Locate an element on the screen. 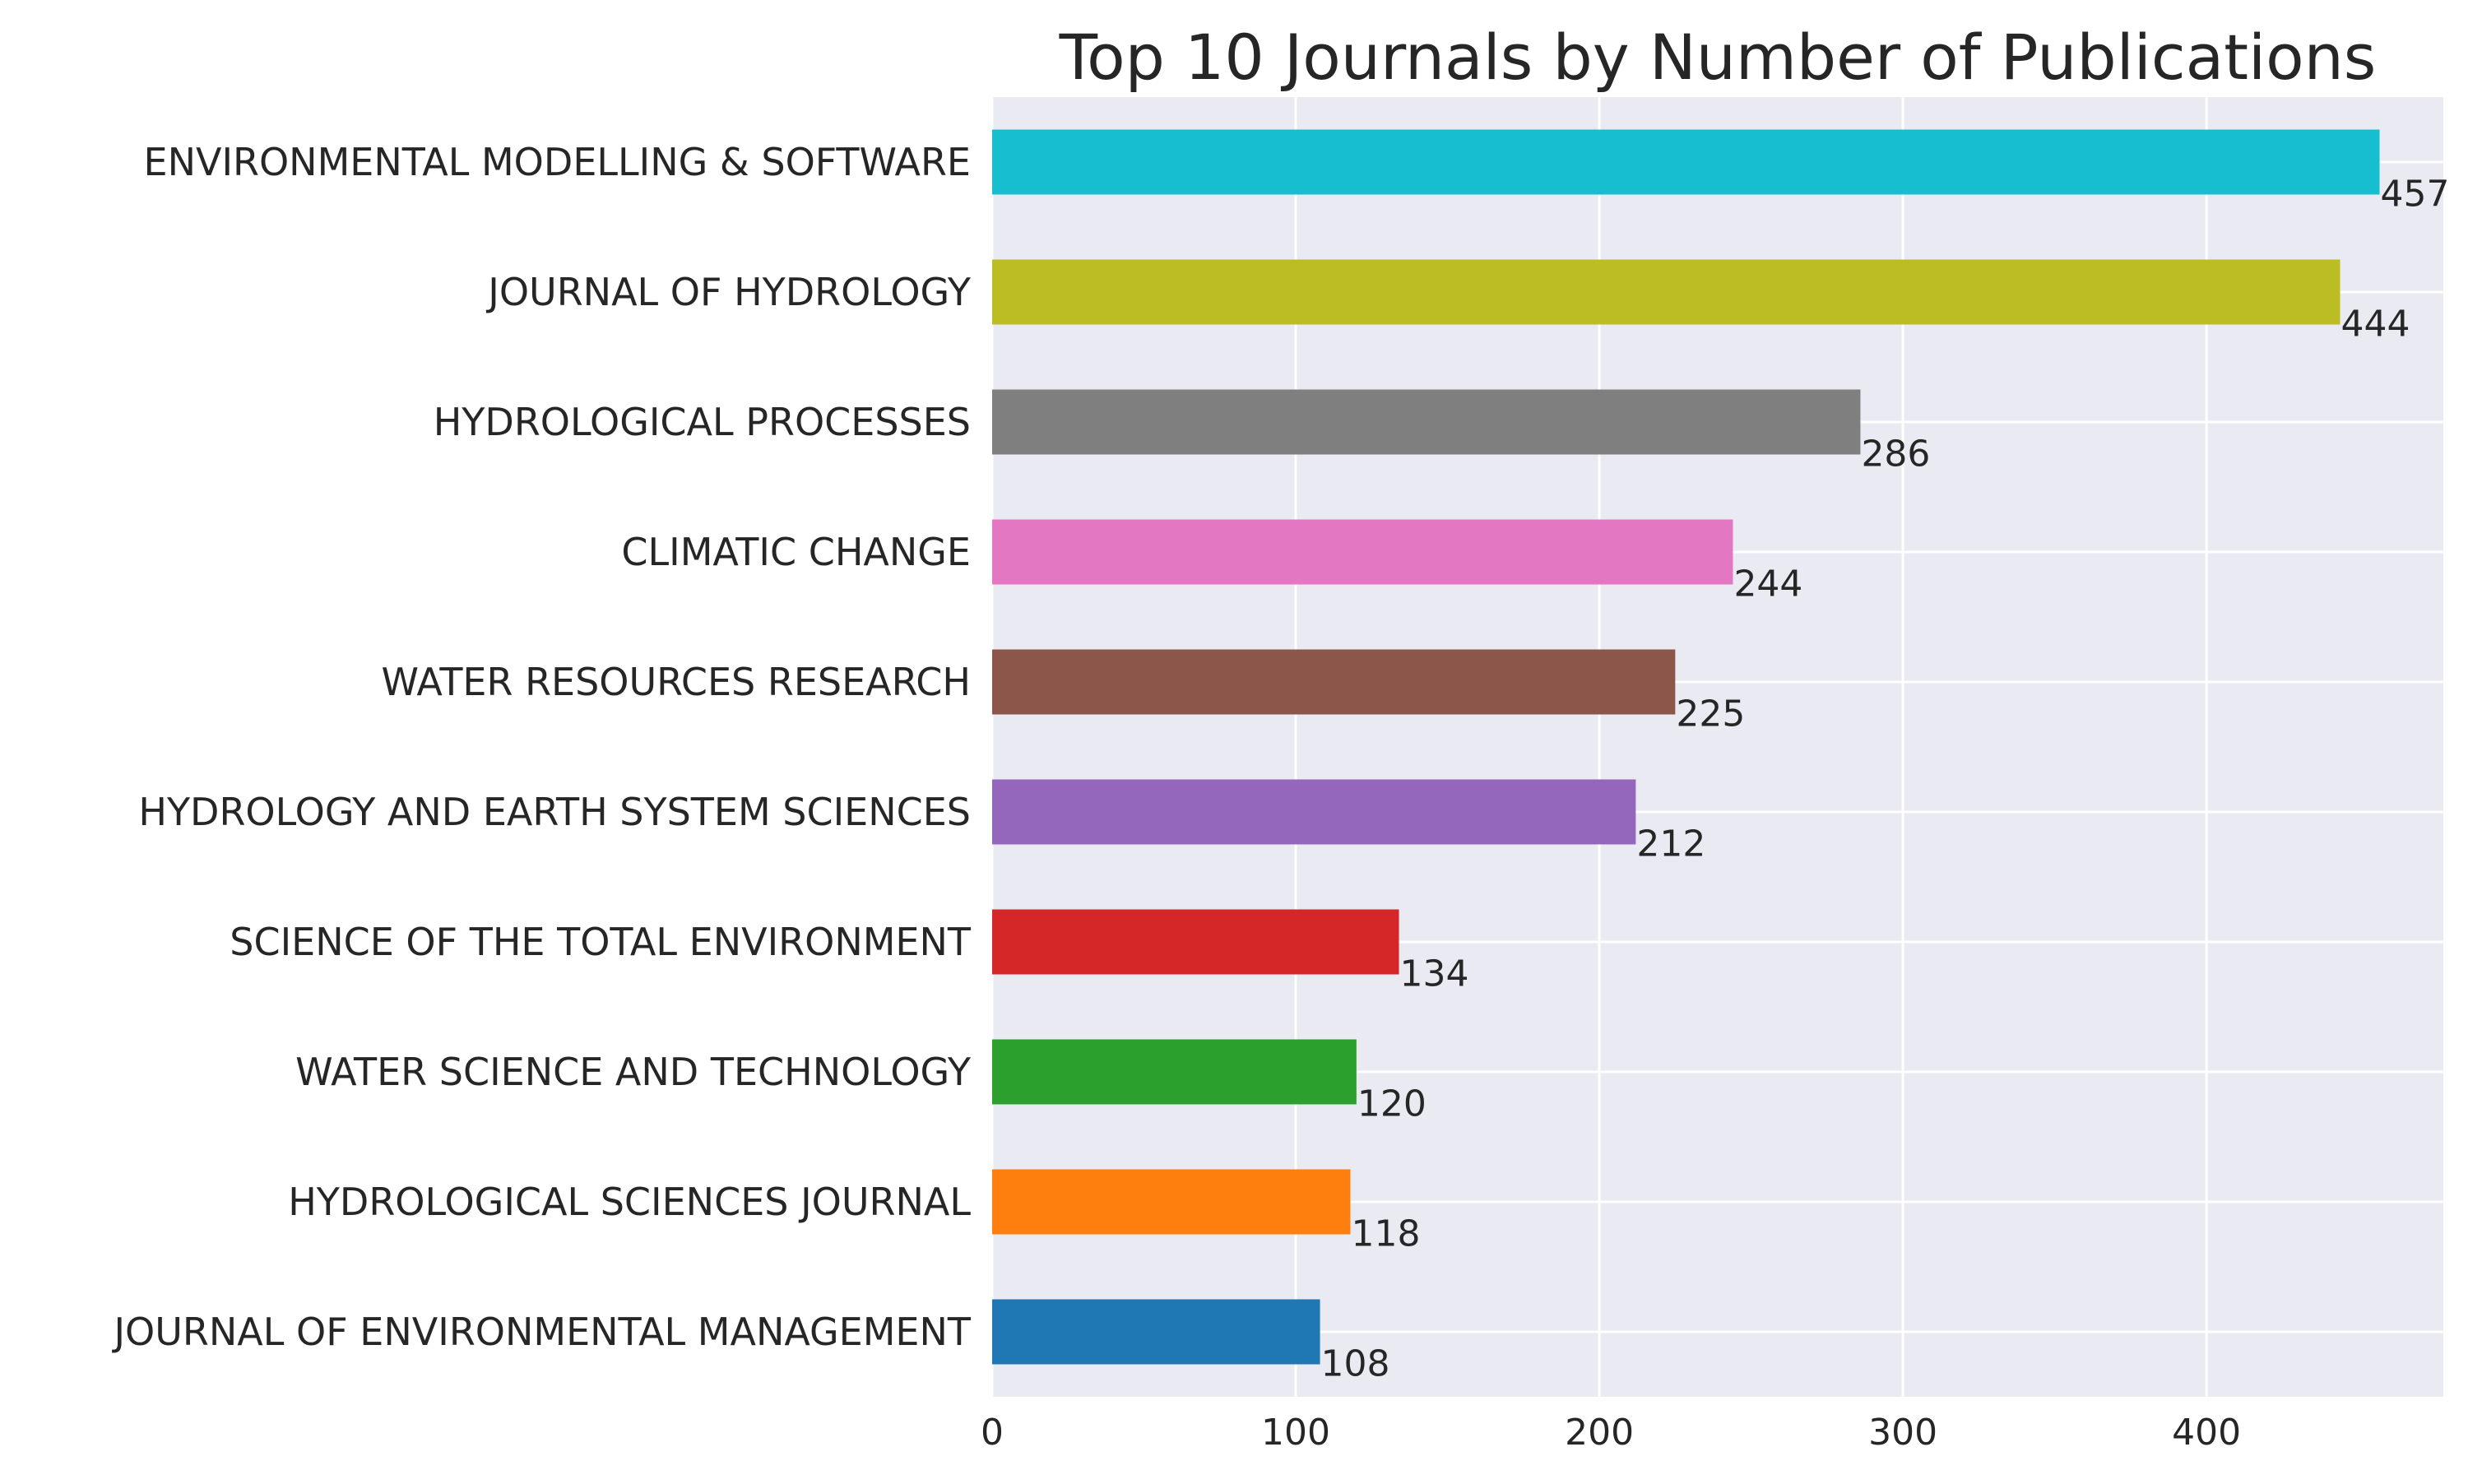 The height and width of the screenshot is (1484, 2468). category-label: JOURNAL OF ENVIRONMENTAL MANAGEMENT is located at coordinates (541, 1332).